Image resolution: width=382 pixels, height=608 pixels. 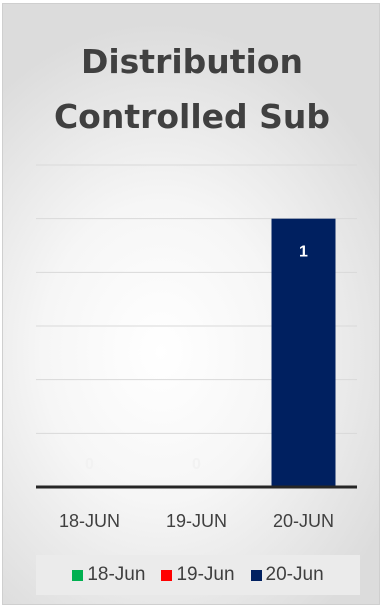 What do you see at coordinates (303, 521) in the screenshot?
I see `x-tick-label-20-jun: 20-JUN` at bounding box center [303, 521].